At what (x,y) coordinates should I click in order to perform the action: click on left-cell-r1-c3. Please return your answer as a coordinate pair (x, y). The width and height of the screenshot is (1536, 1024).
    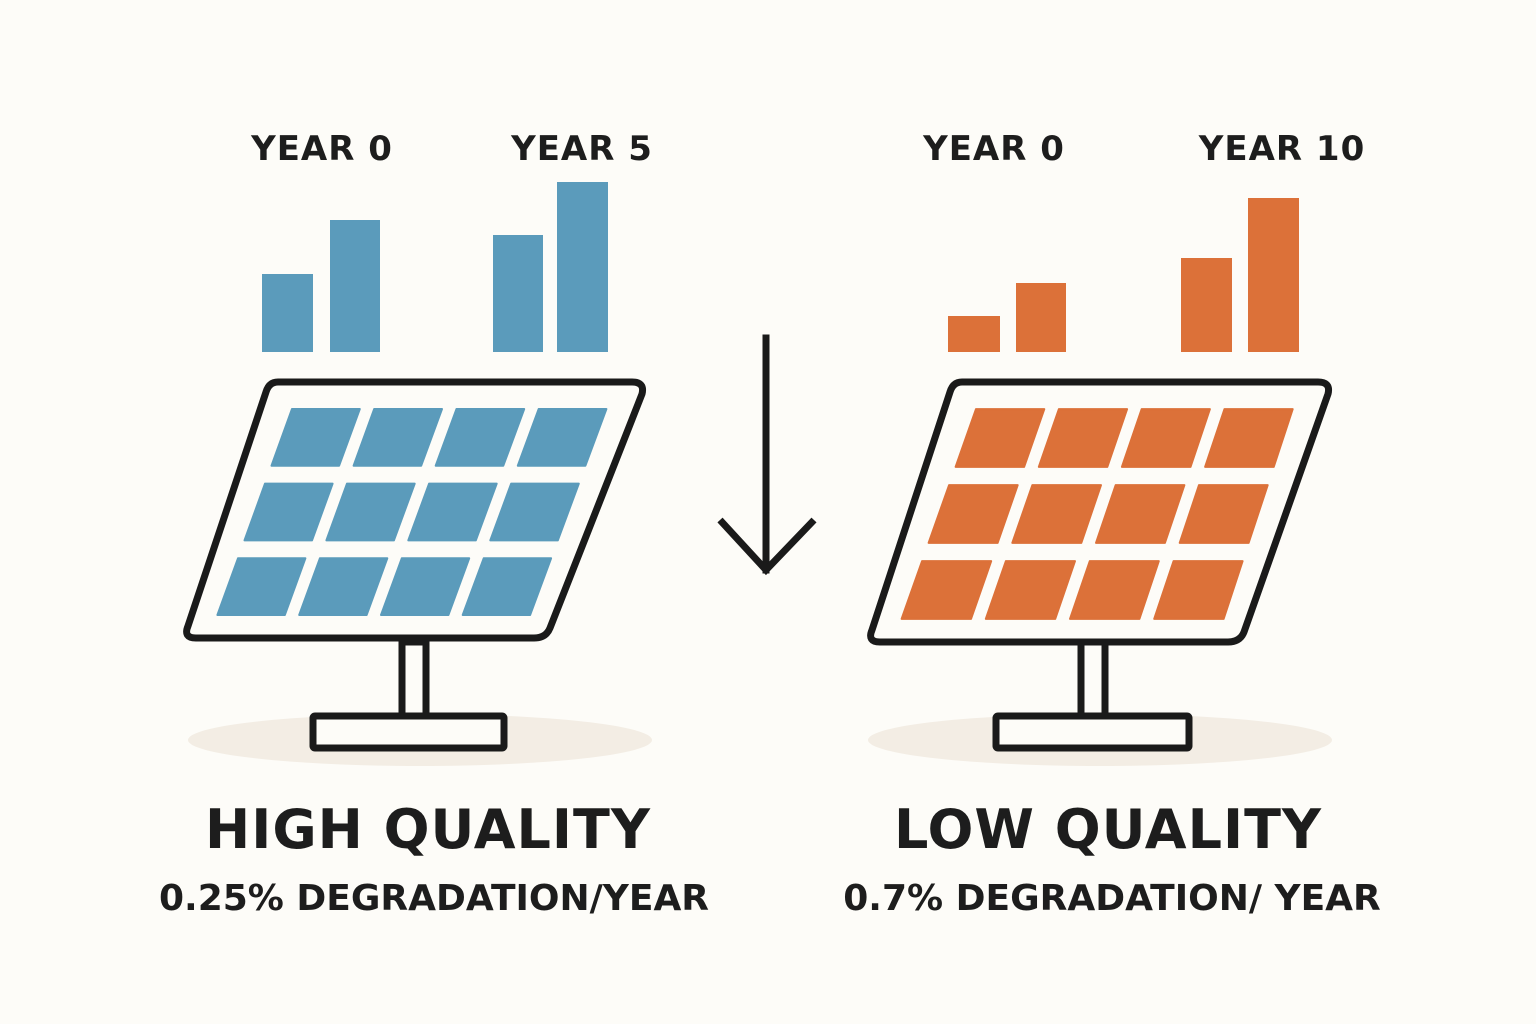
    Looking at the image, I should click on (480, 437).